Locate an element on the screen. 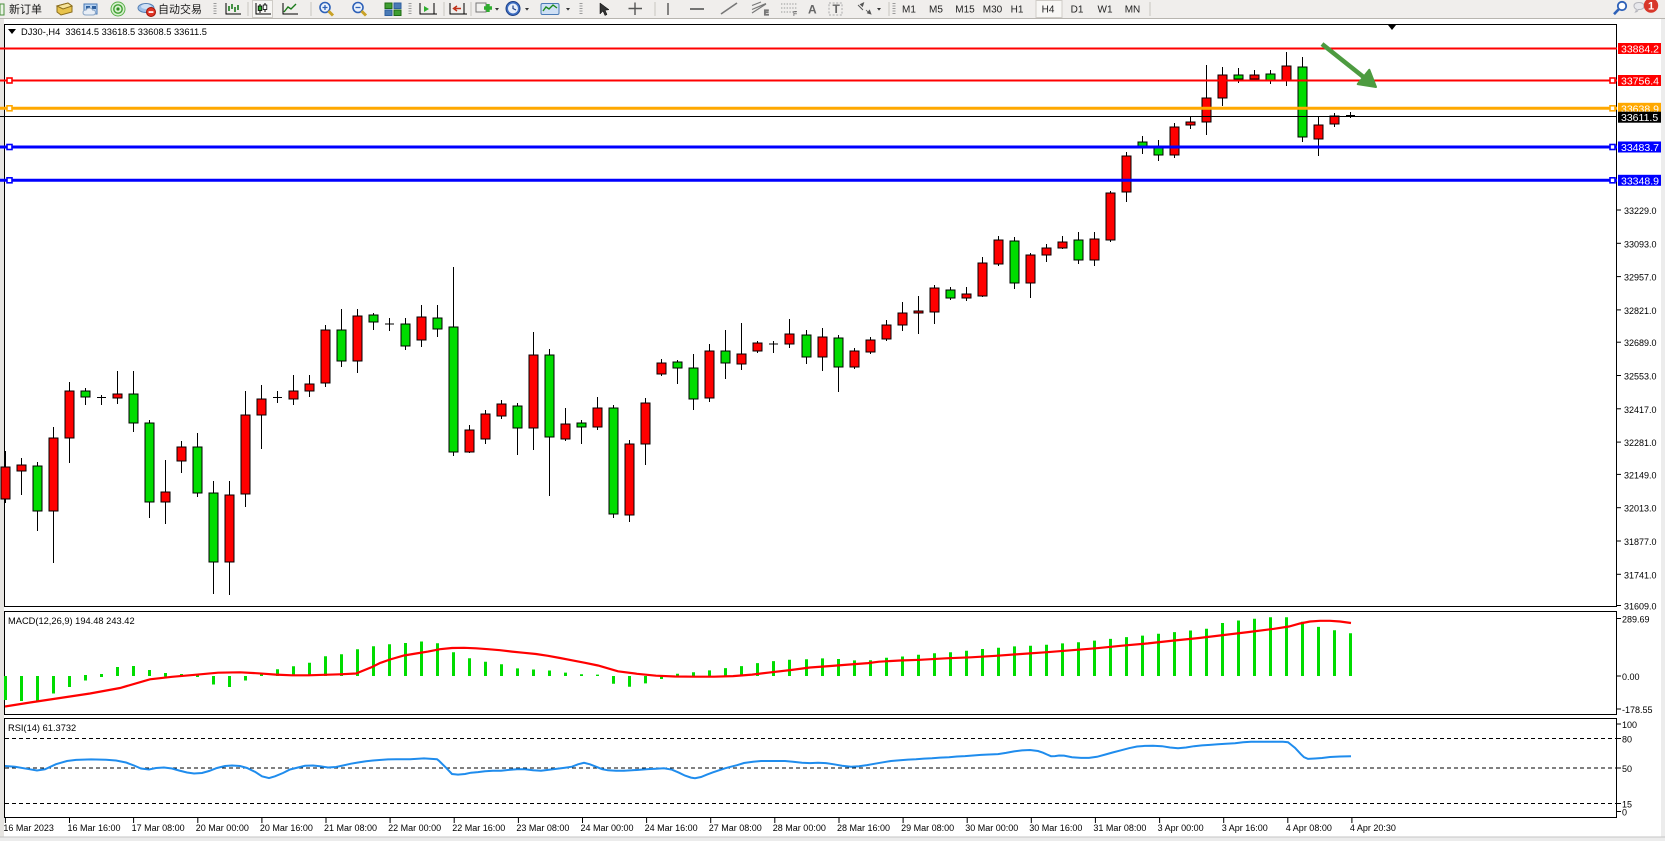 Image resolution: width=1665 pixels, height=841 pixels. svg-text: 15 is located at coordinates (1627, 805).